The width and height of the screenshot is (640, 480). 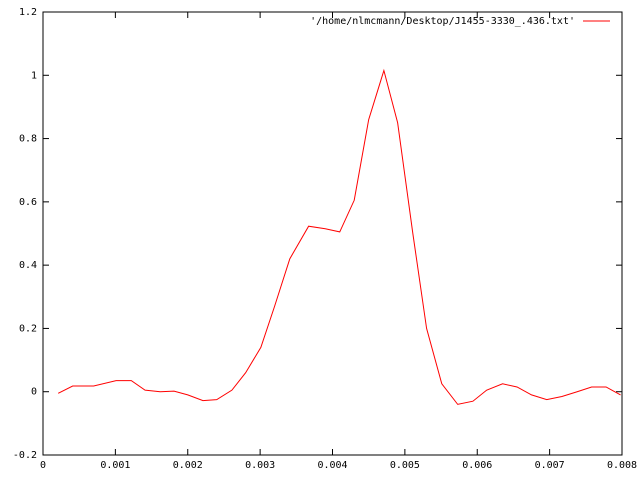 What do you see at coordinates (477, 465) in the screenshot?
I see `x-tick-label: 0.006` at bounding box center [477, 465].